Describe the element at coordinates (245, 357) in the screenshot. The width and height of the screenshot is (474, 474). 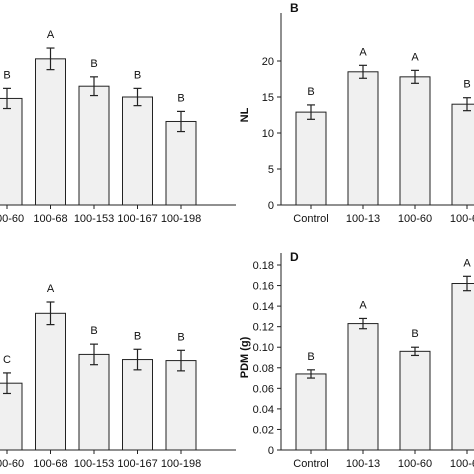
I see `y-axis-label: PDM (g)` at that location.